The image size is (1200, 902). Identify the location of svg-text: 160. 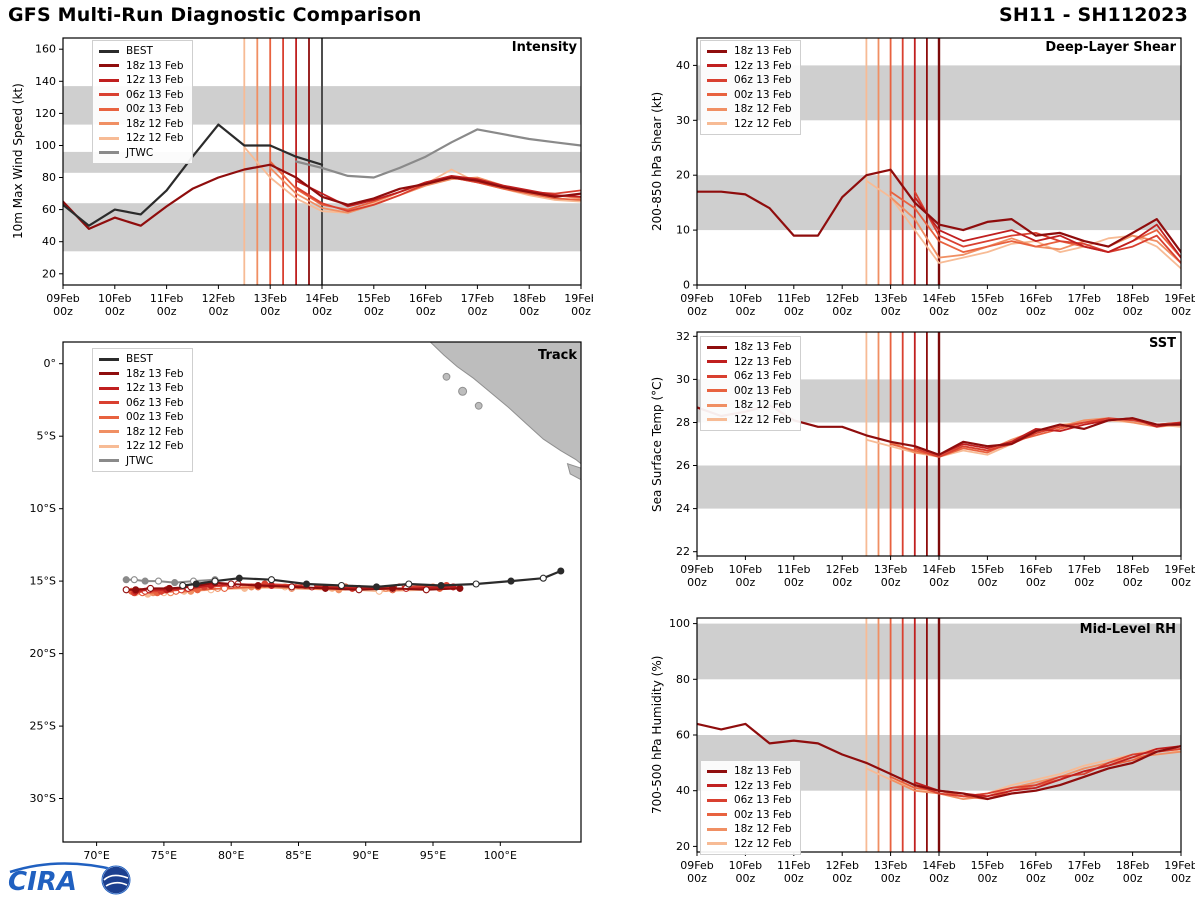
(45, 49).